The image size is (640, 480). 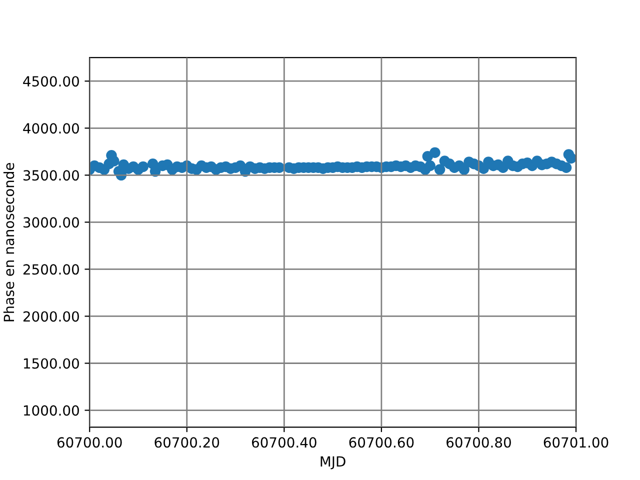 What do you see at coordinates (576, 442) in the screenshot?
I see `x-tick-label: 60701.00` at bounding box center [576, 442].